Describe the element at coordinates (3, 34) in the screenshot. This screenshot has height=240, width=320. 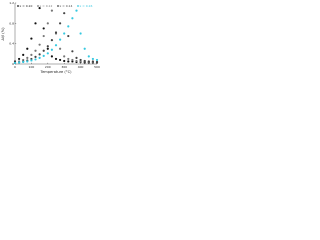
I see `y-axis-label: Δl/l (%)` at that location.